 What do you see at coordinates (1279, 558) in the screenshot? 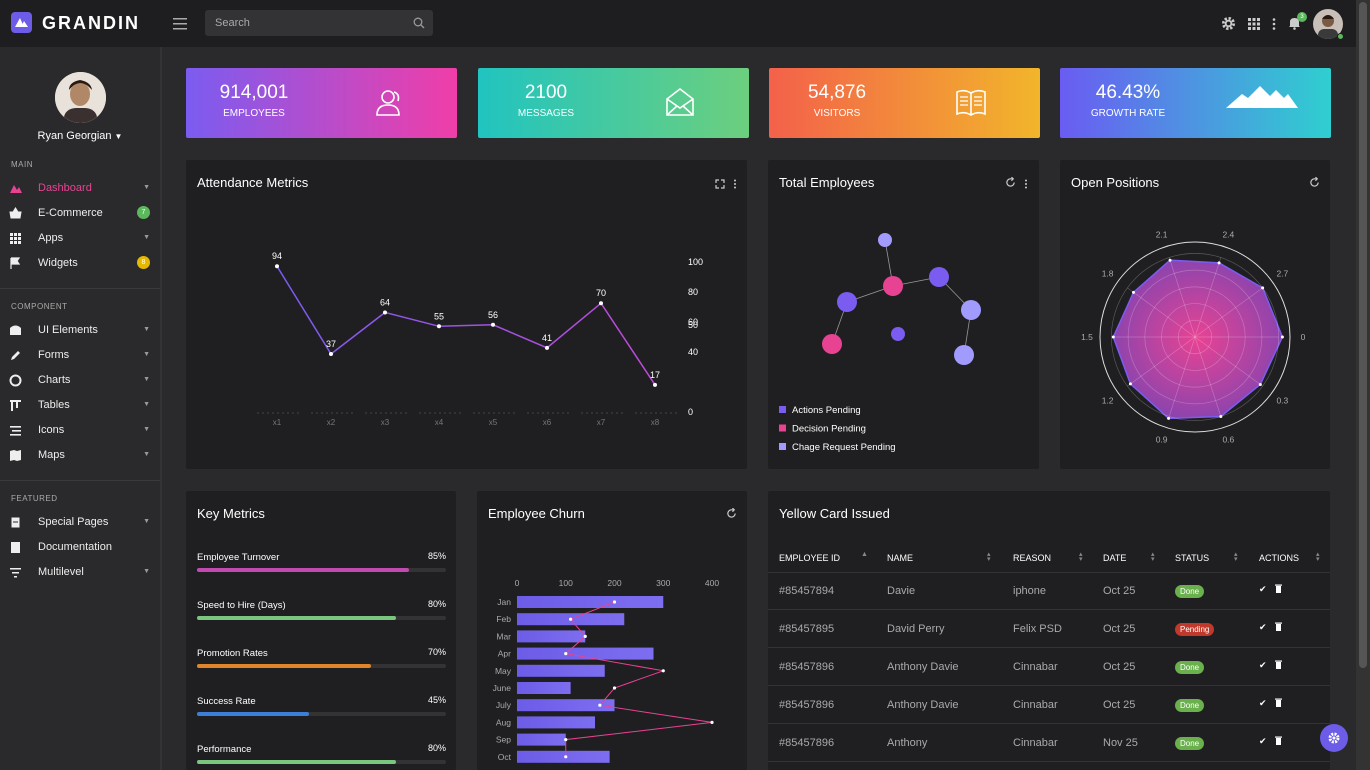
I see `column-header: ACTIONS` at bounding box center [1279, 558].